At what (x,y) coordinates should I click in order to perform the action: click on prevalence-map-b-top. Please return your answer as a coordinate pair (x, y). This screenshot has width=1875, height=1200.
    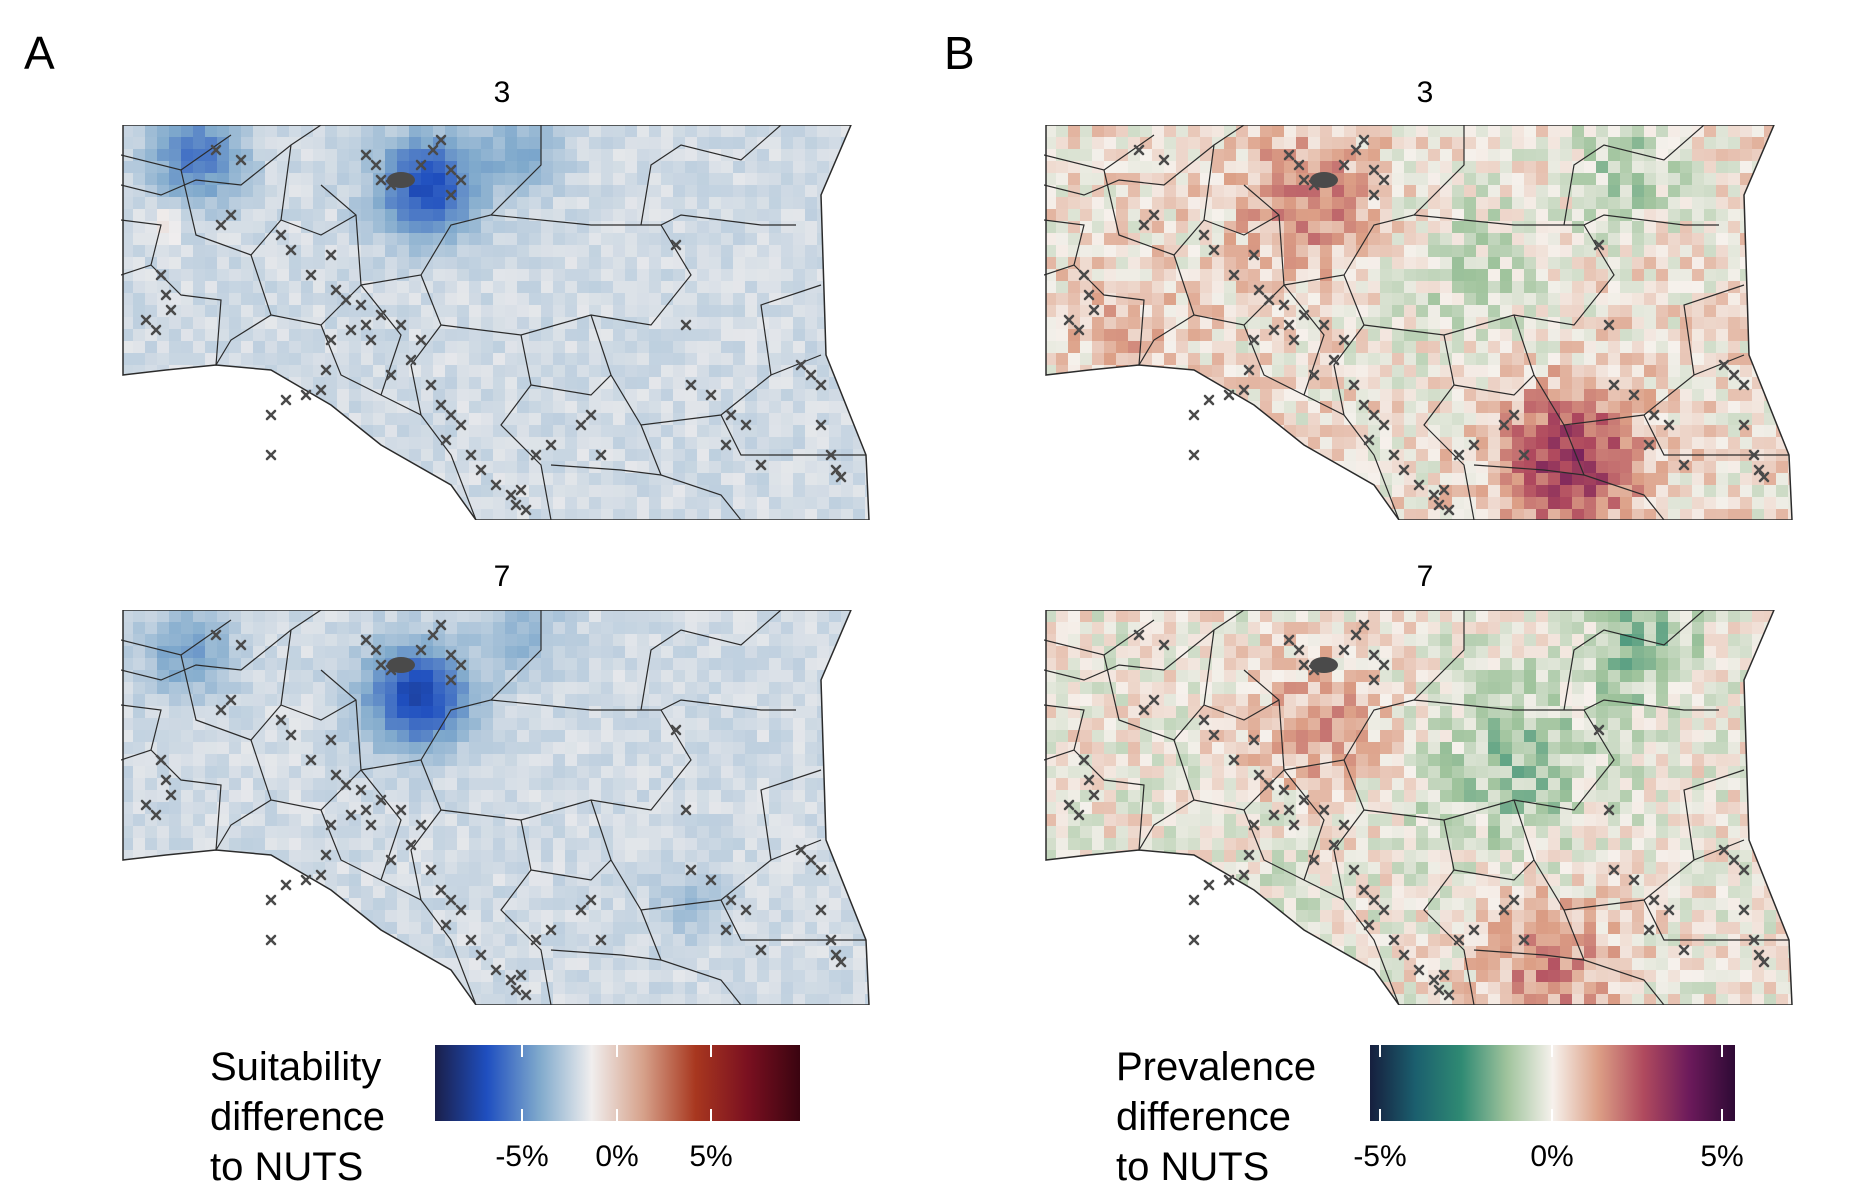
    Looking at the image, I should click on (1418, 322).